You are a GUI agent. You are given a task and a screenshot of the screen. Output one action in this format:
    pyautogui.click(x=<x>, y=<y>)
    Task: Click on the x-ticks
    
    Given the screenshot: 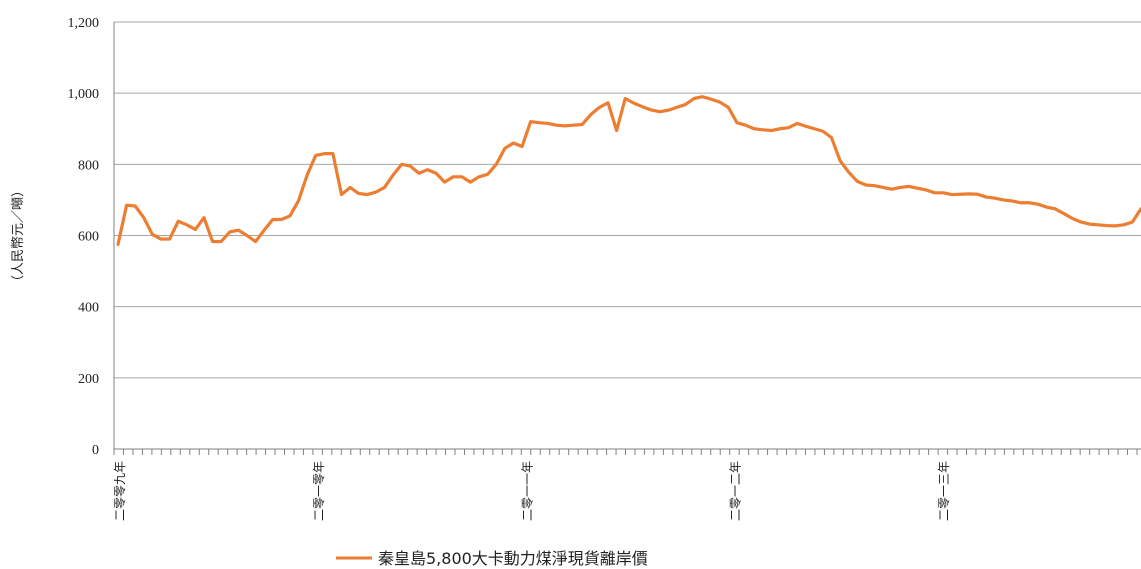 What is the action you would take?
    pyautogui.click(x=625, y=452)
    